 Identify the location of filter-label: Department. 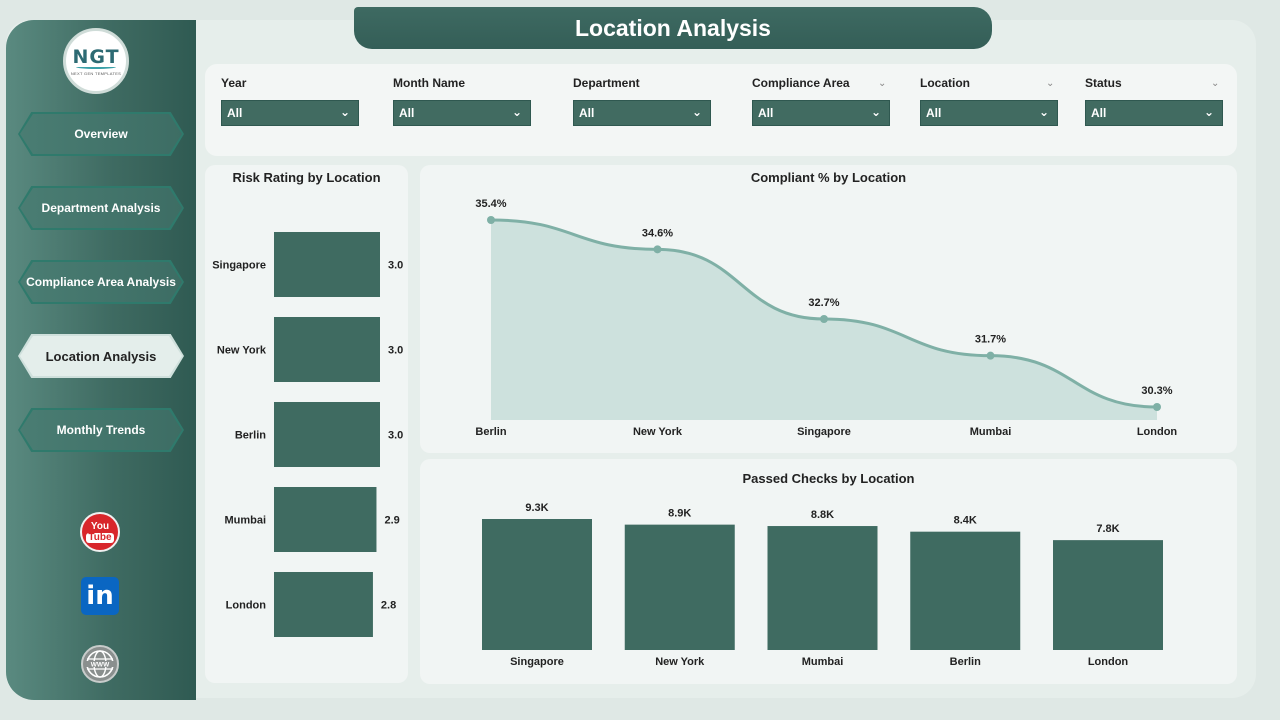
(606, 83).